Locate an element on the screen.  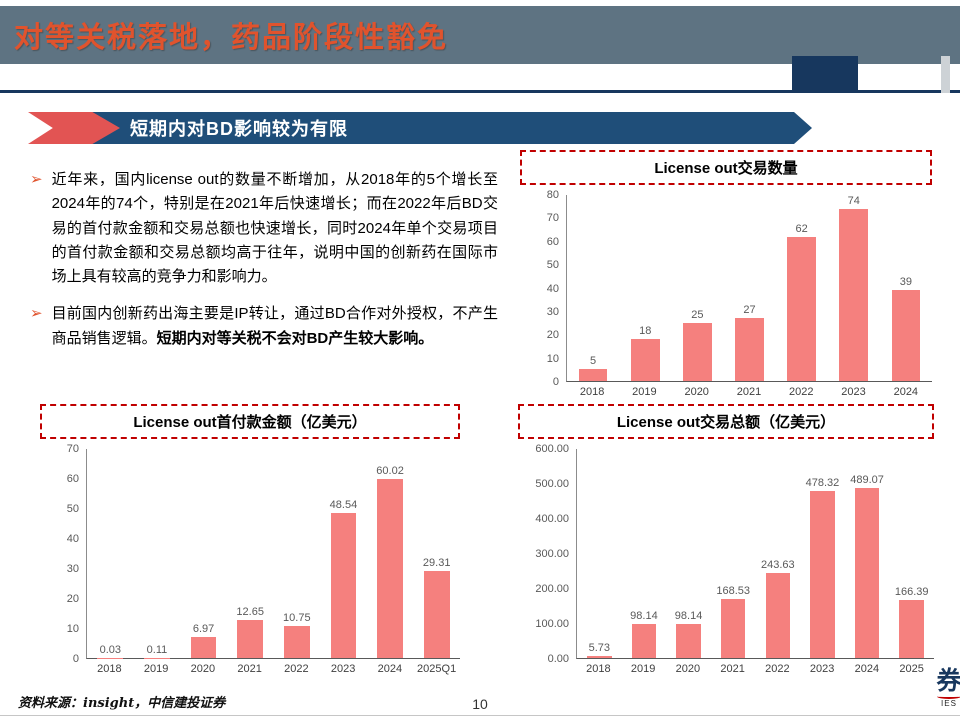
plot-area: 5 18 25 27 62 74 39 is located at coordinates (749, 288).